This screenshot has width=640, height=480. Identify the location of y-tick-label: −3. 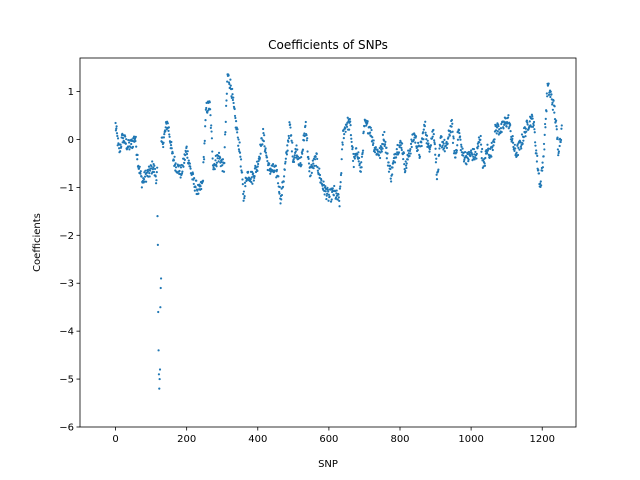
(66, 284).